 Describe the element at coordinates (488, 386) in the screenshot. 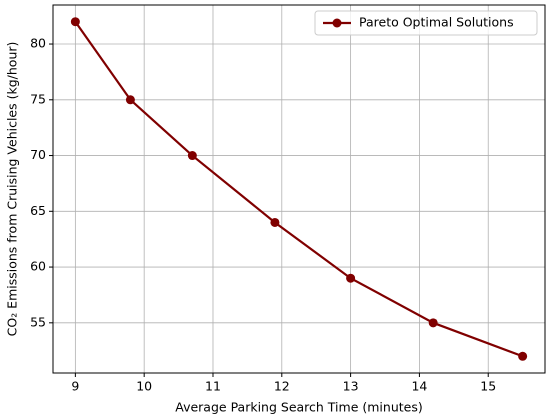

I see `x-tick-label: 15` at that location.